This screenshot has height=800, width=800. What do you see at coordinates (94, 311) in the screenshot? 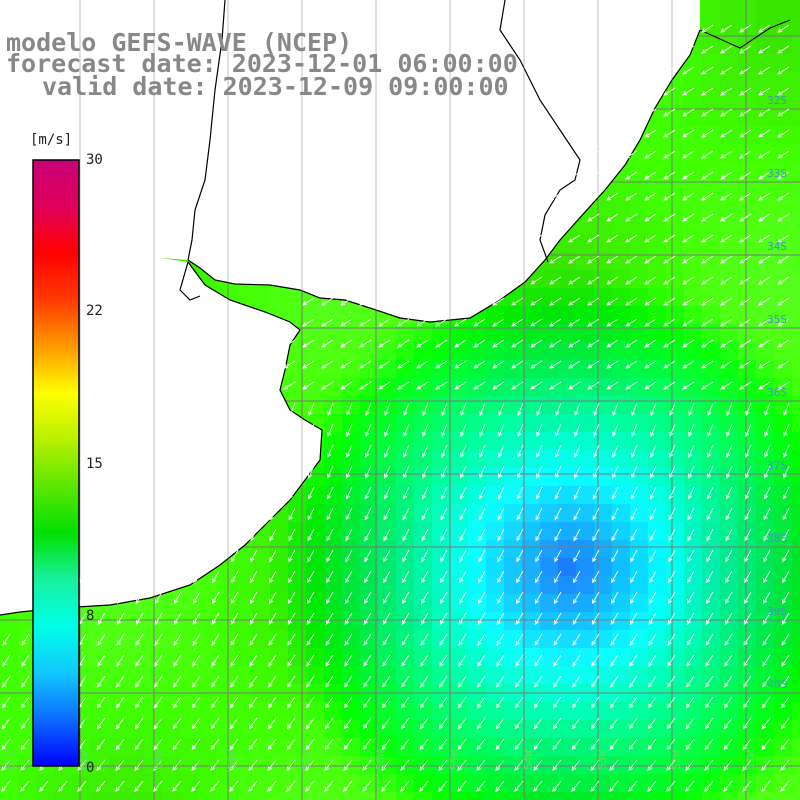
I see `colorbar-tick-22: 22` at bounding box center [94, 311].